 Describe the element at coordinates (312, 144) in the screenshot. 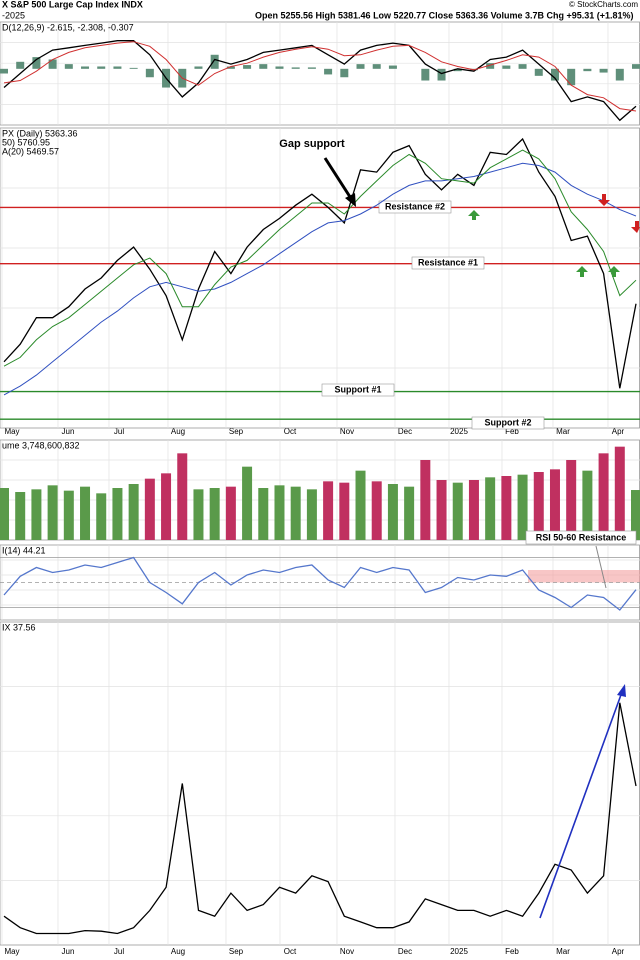

I see `annotation: Gap support` at that location.